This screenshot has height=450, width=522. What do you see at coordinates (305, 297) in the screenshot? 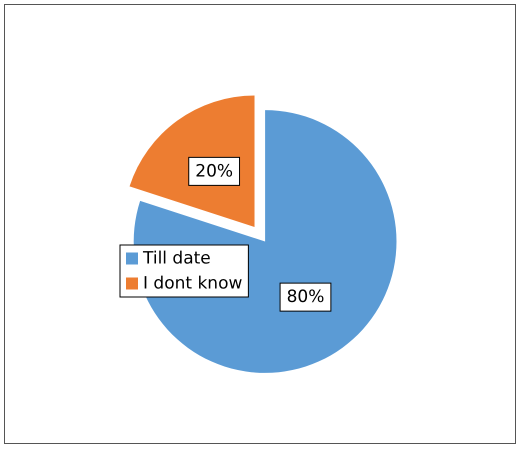
I see `data-label: 80%` at bounding box center [305, 297].